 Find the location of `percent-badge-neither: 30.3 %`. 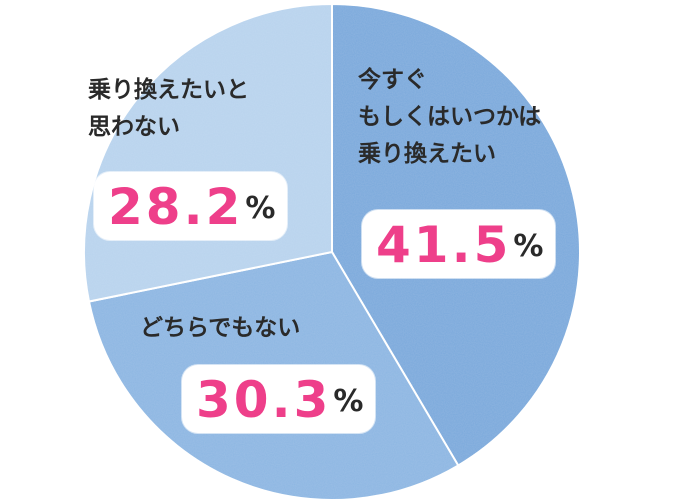

percent-badge-neither: 30.3 % is located at coordinates (279, 399).